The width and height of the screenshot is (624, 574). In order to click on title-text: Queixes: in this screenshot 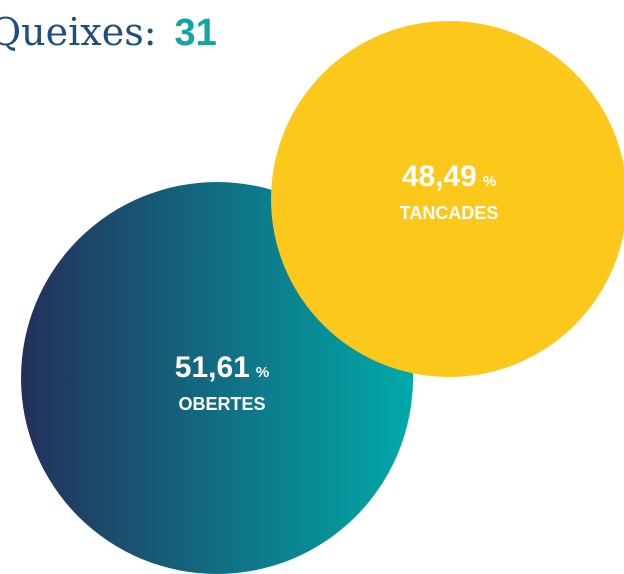, I will do `click(78, 32)`.